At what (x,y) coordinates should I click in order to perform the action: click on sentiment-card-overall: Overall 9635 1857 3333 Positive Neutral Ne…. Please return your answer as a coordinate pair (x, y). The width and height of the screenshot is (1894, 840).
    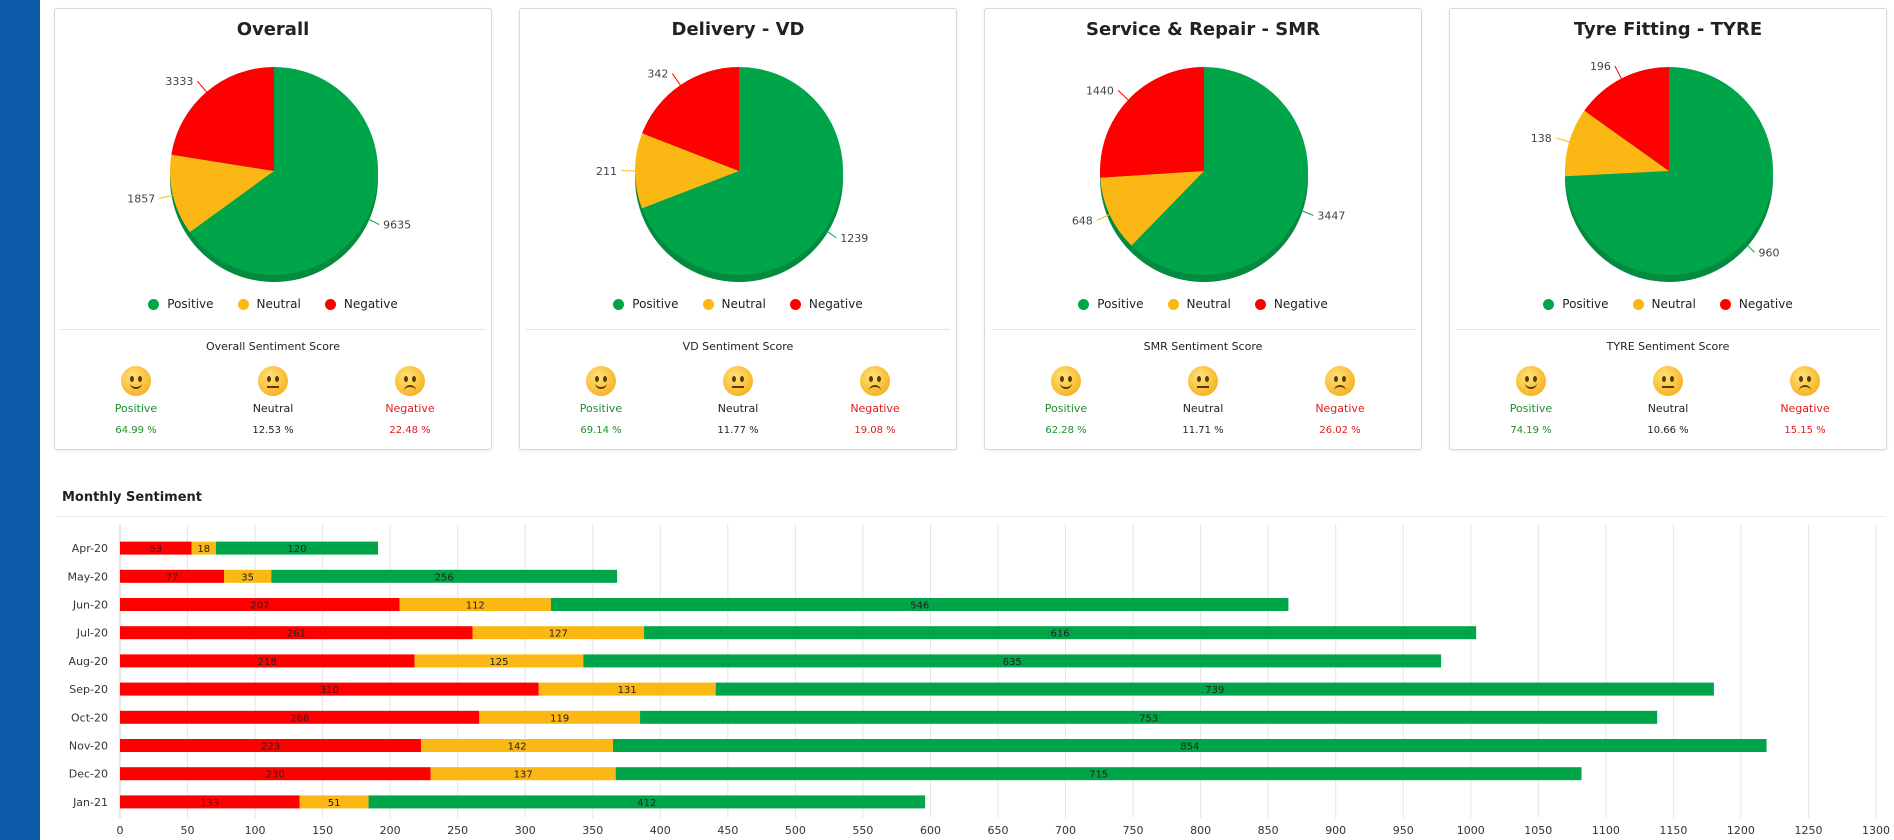
    Looking at the image, I should click on (273, 229).